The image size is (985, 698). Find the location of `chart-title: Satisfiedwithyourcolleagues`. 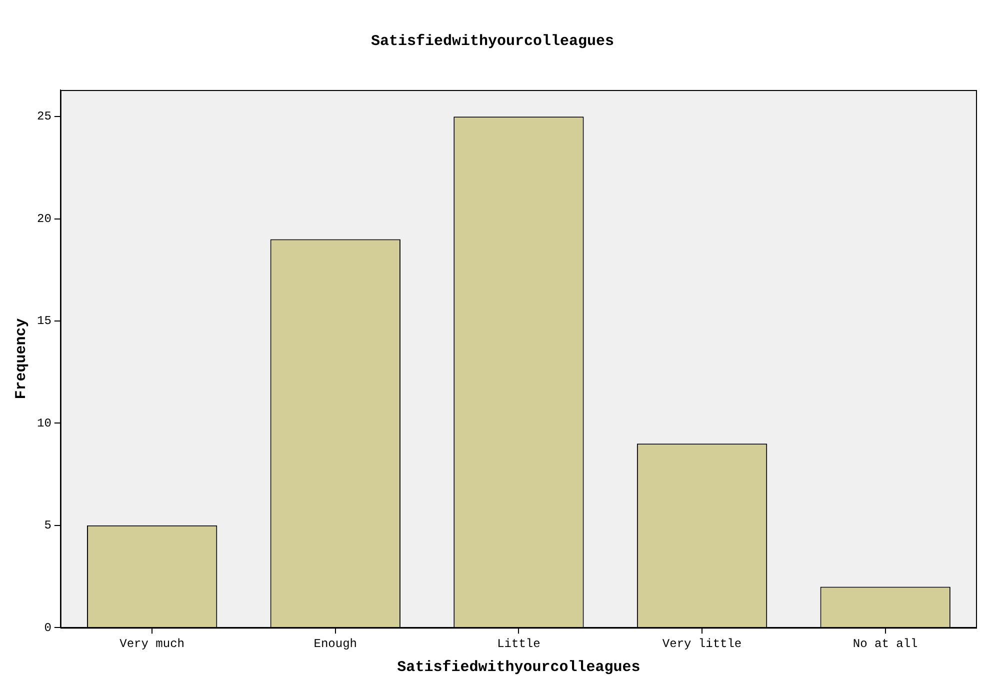

chart-title: Satisfiedwithyourcolleagues is located at coordinates (492, 41).